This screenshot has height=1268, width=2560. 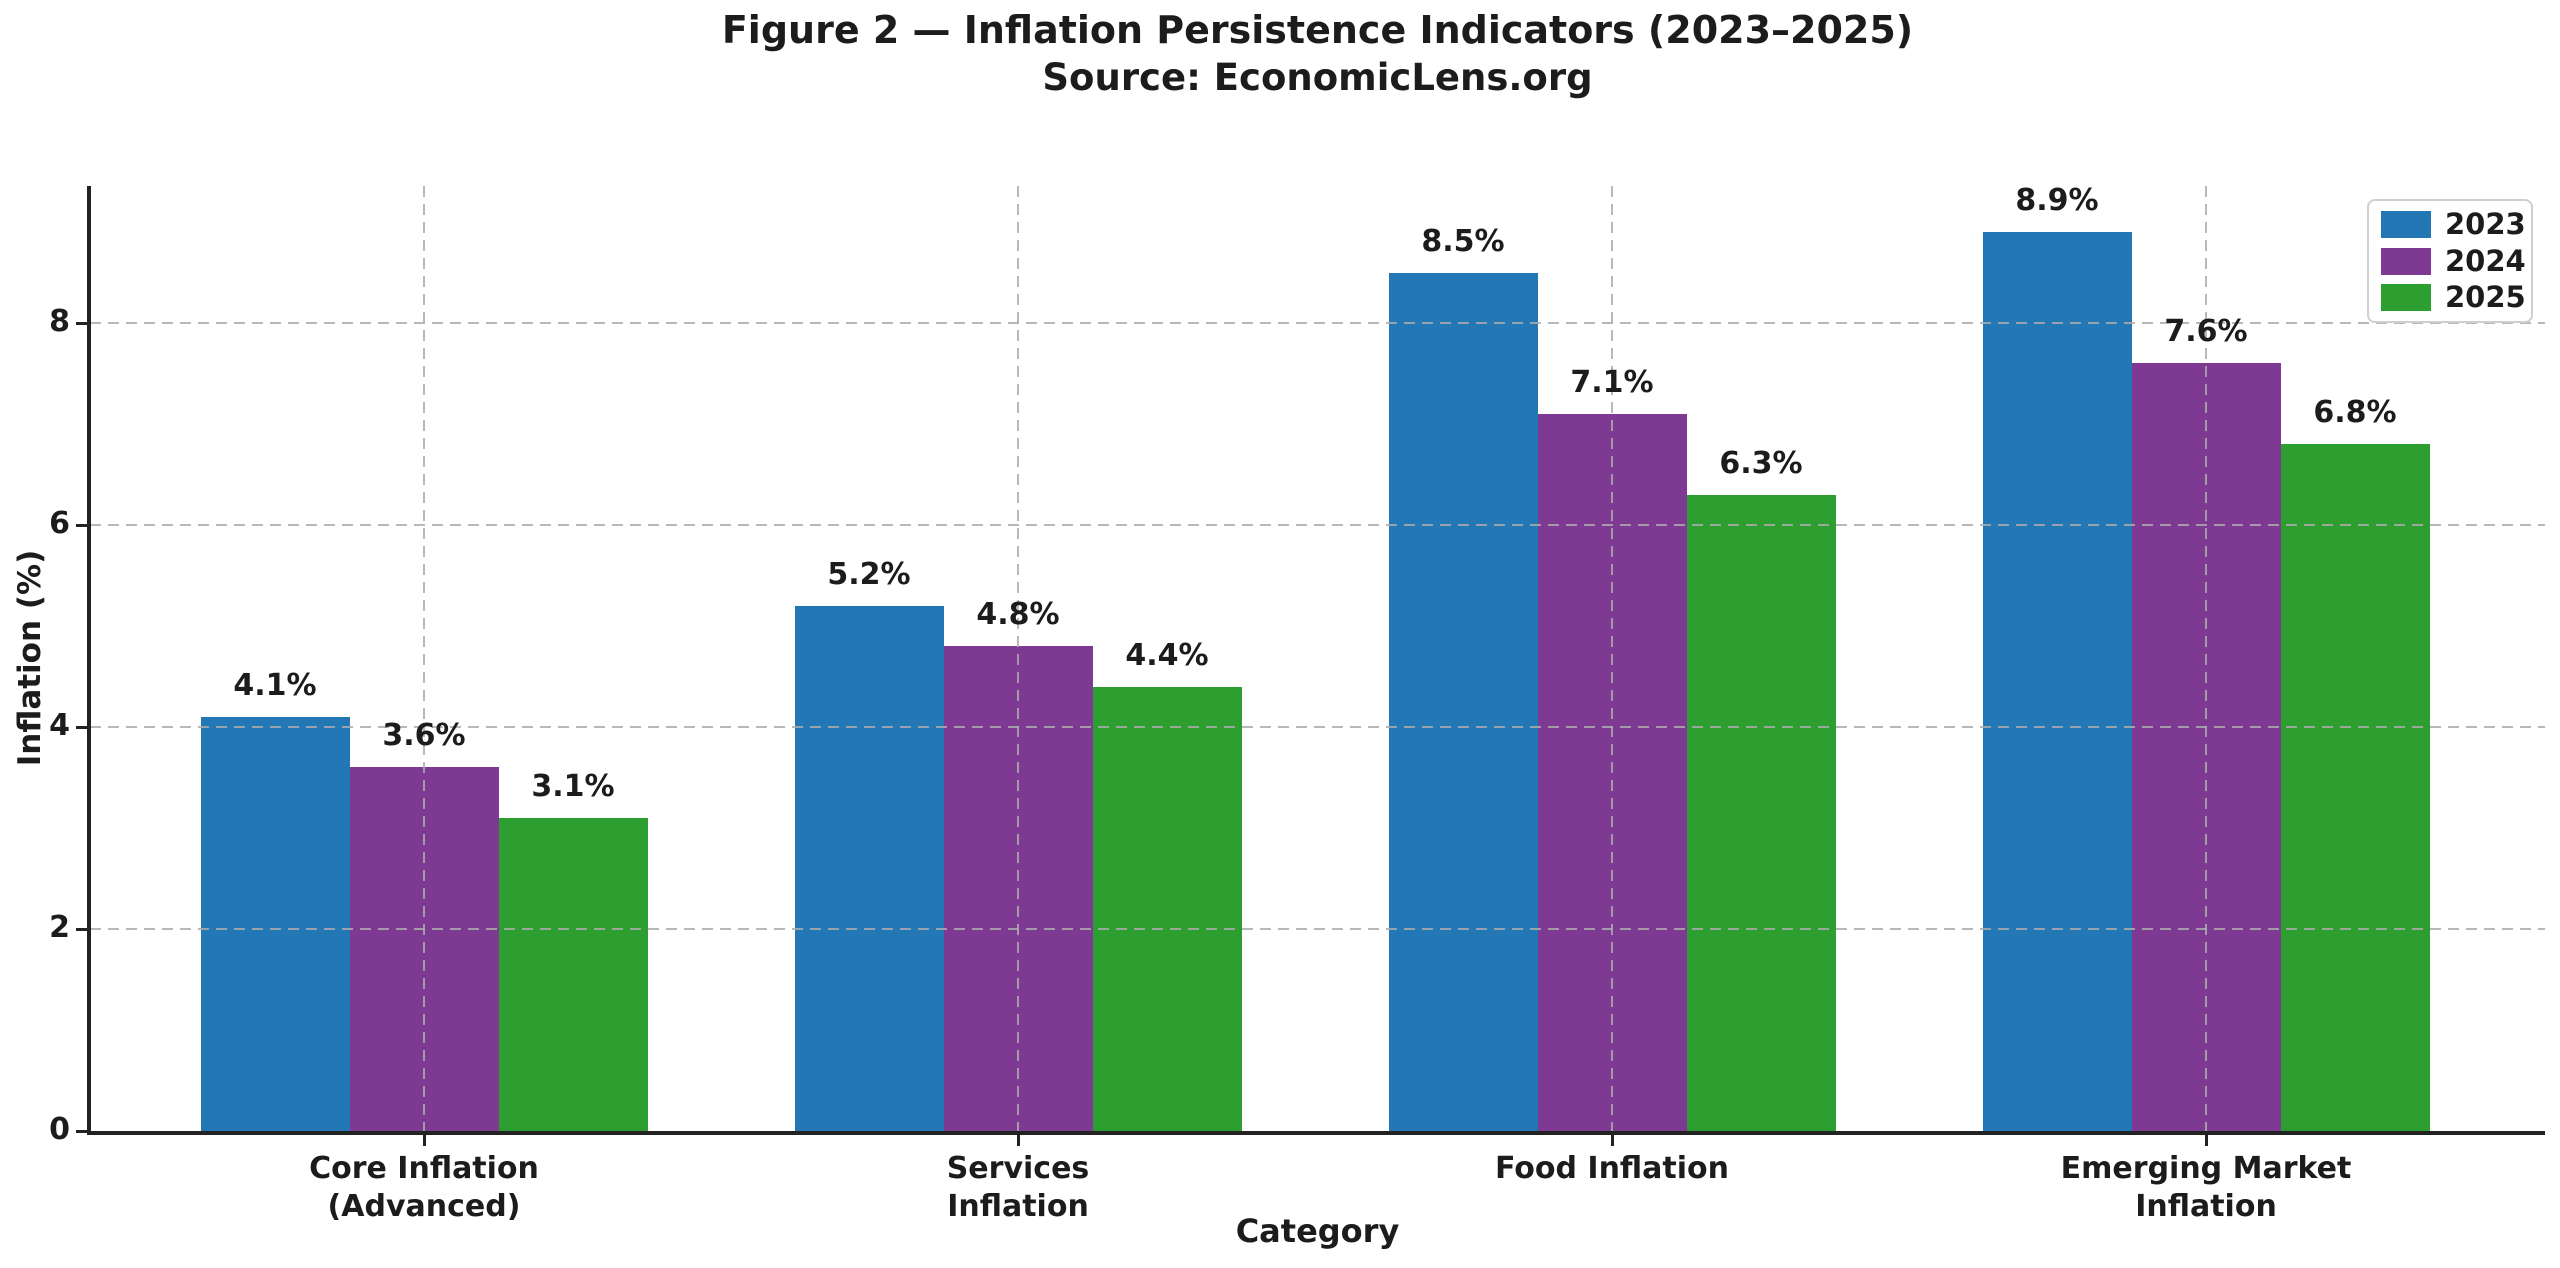 I want to click on legend: 2023 2024 2025, so click(x=2450, y=261).